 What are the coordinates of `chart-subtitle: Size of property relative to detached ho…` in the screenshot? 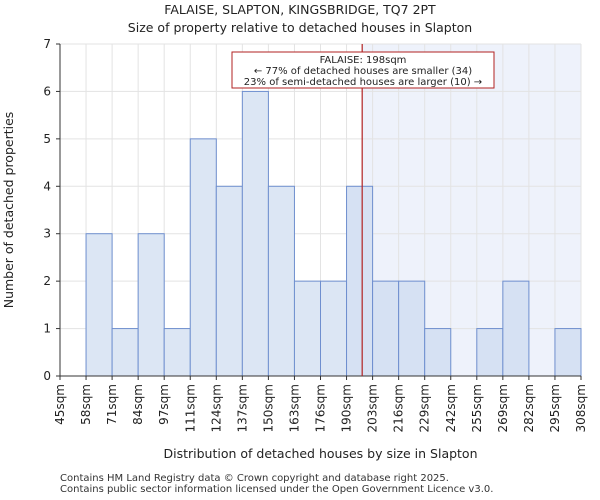 It's located at (300, 27).